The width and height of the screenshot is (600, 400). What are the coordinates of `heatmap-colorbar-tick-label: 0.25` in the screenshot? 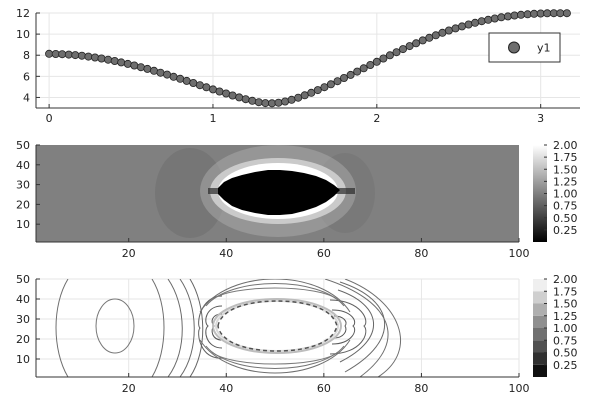 It's located at (565, 230).